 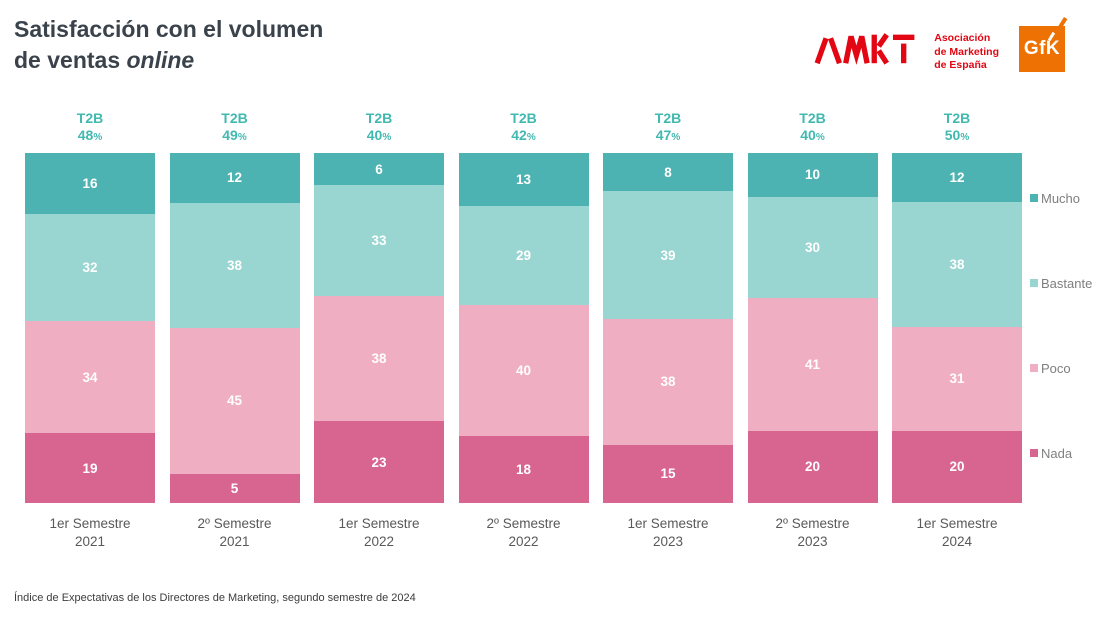 I want to click on bar-segment-nada: 15, so click(x=668, y=473).